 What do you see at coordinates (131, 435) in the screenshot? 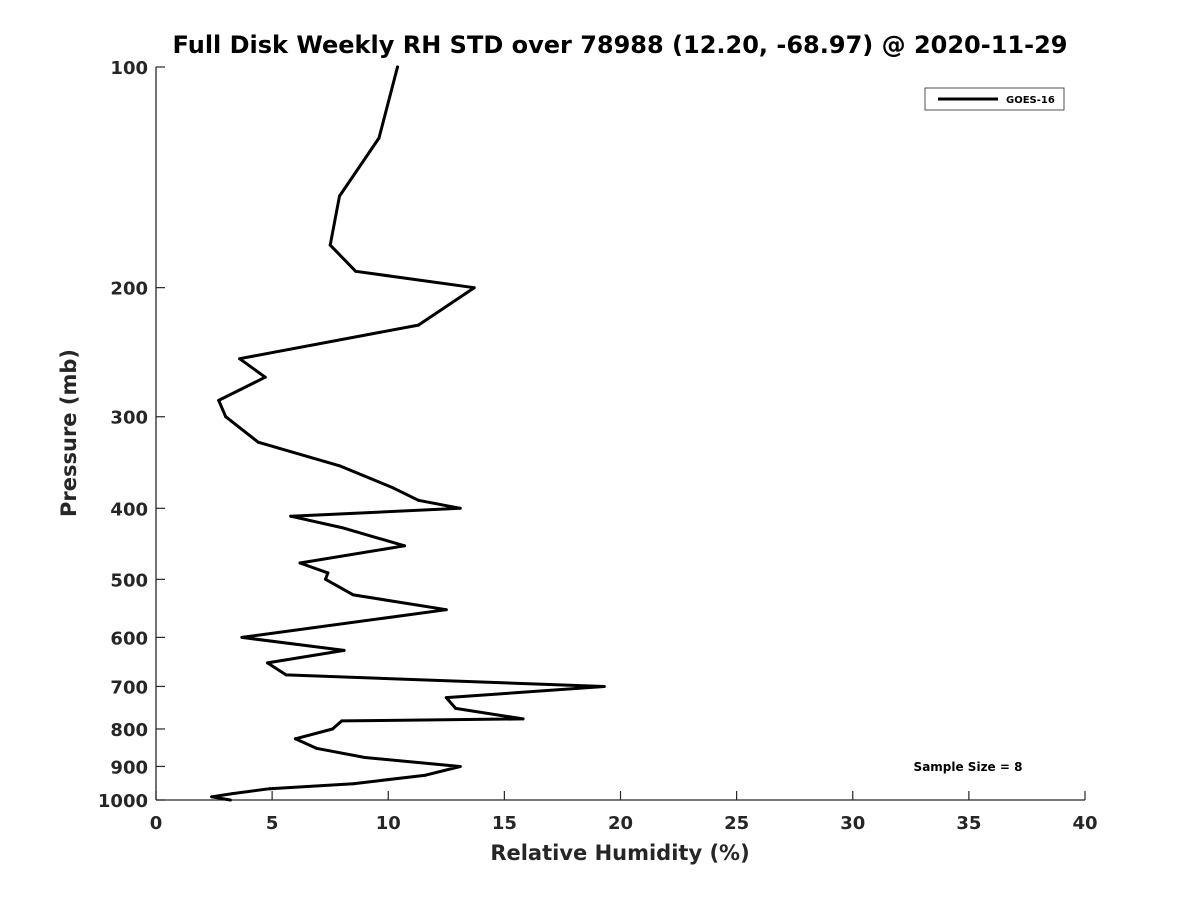
I see `y-ticks: 100 200 300 400 500 600 700 800 900 1000` at bounding box center [131, 435].